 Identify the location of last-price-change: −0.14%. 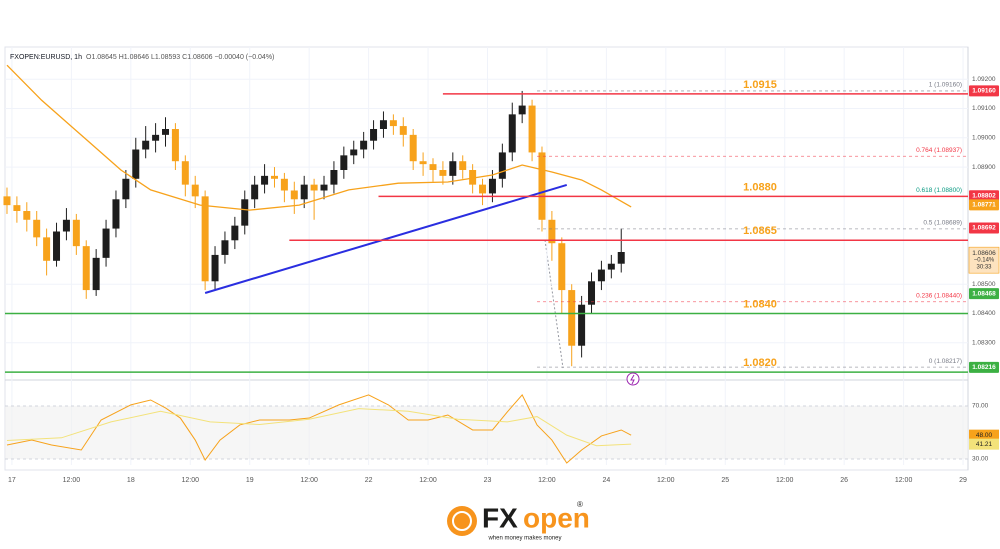
(984, 261).